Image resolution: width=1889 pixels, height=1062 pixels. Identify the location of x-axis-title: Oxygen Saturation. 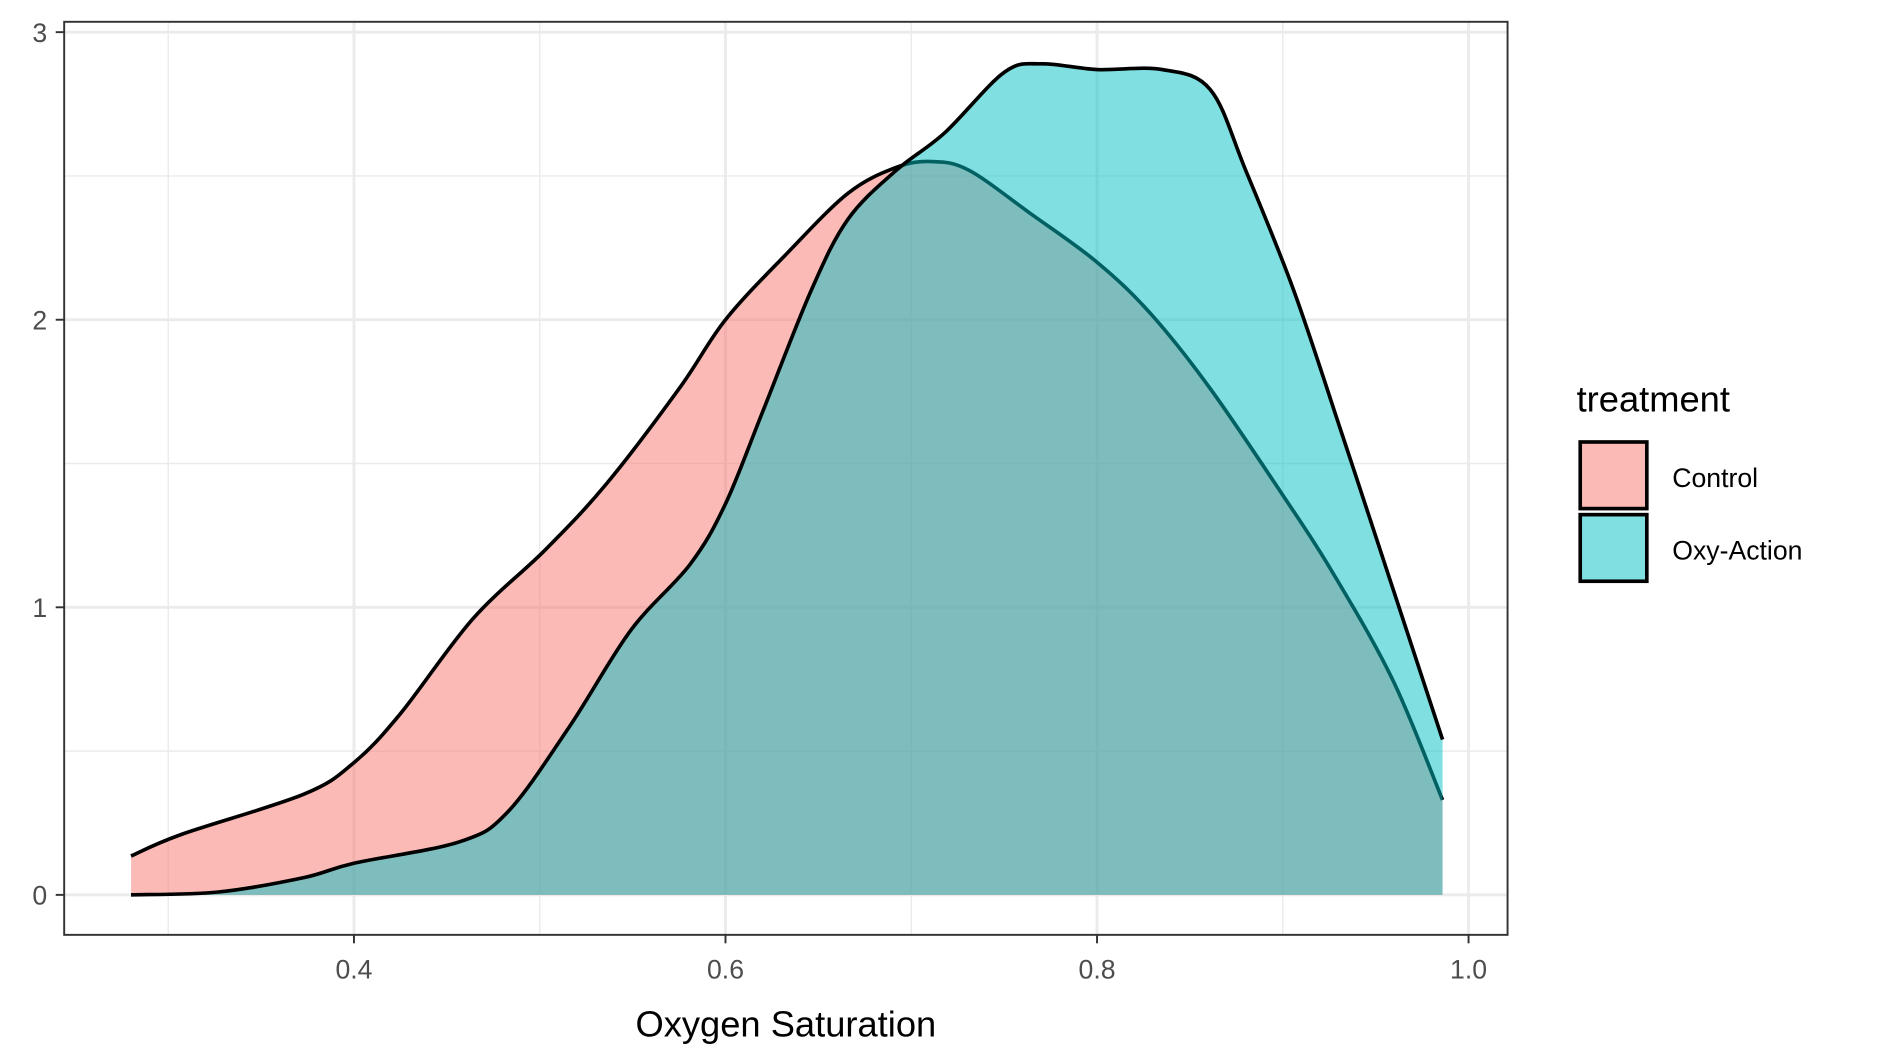
(785, 1024).